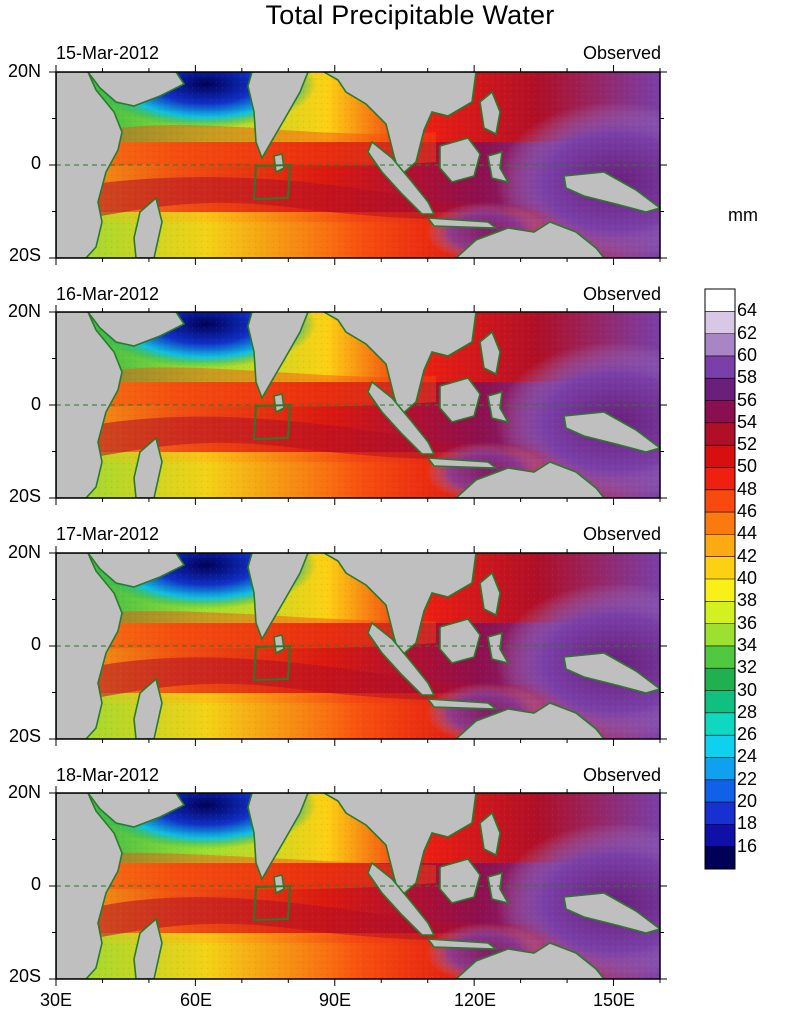 The width and height of the screenshot is (788, 1016). What do you see at coordinates (747, 399) in the screenshot?
I see `colorbar-tick-label: 56` at bounding box center [747, 399].